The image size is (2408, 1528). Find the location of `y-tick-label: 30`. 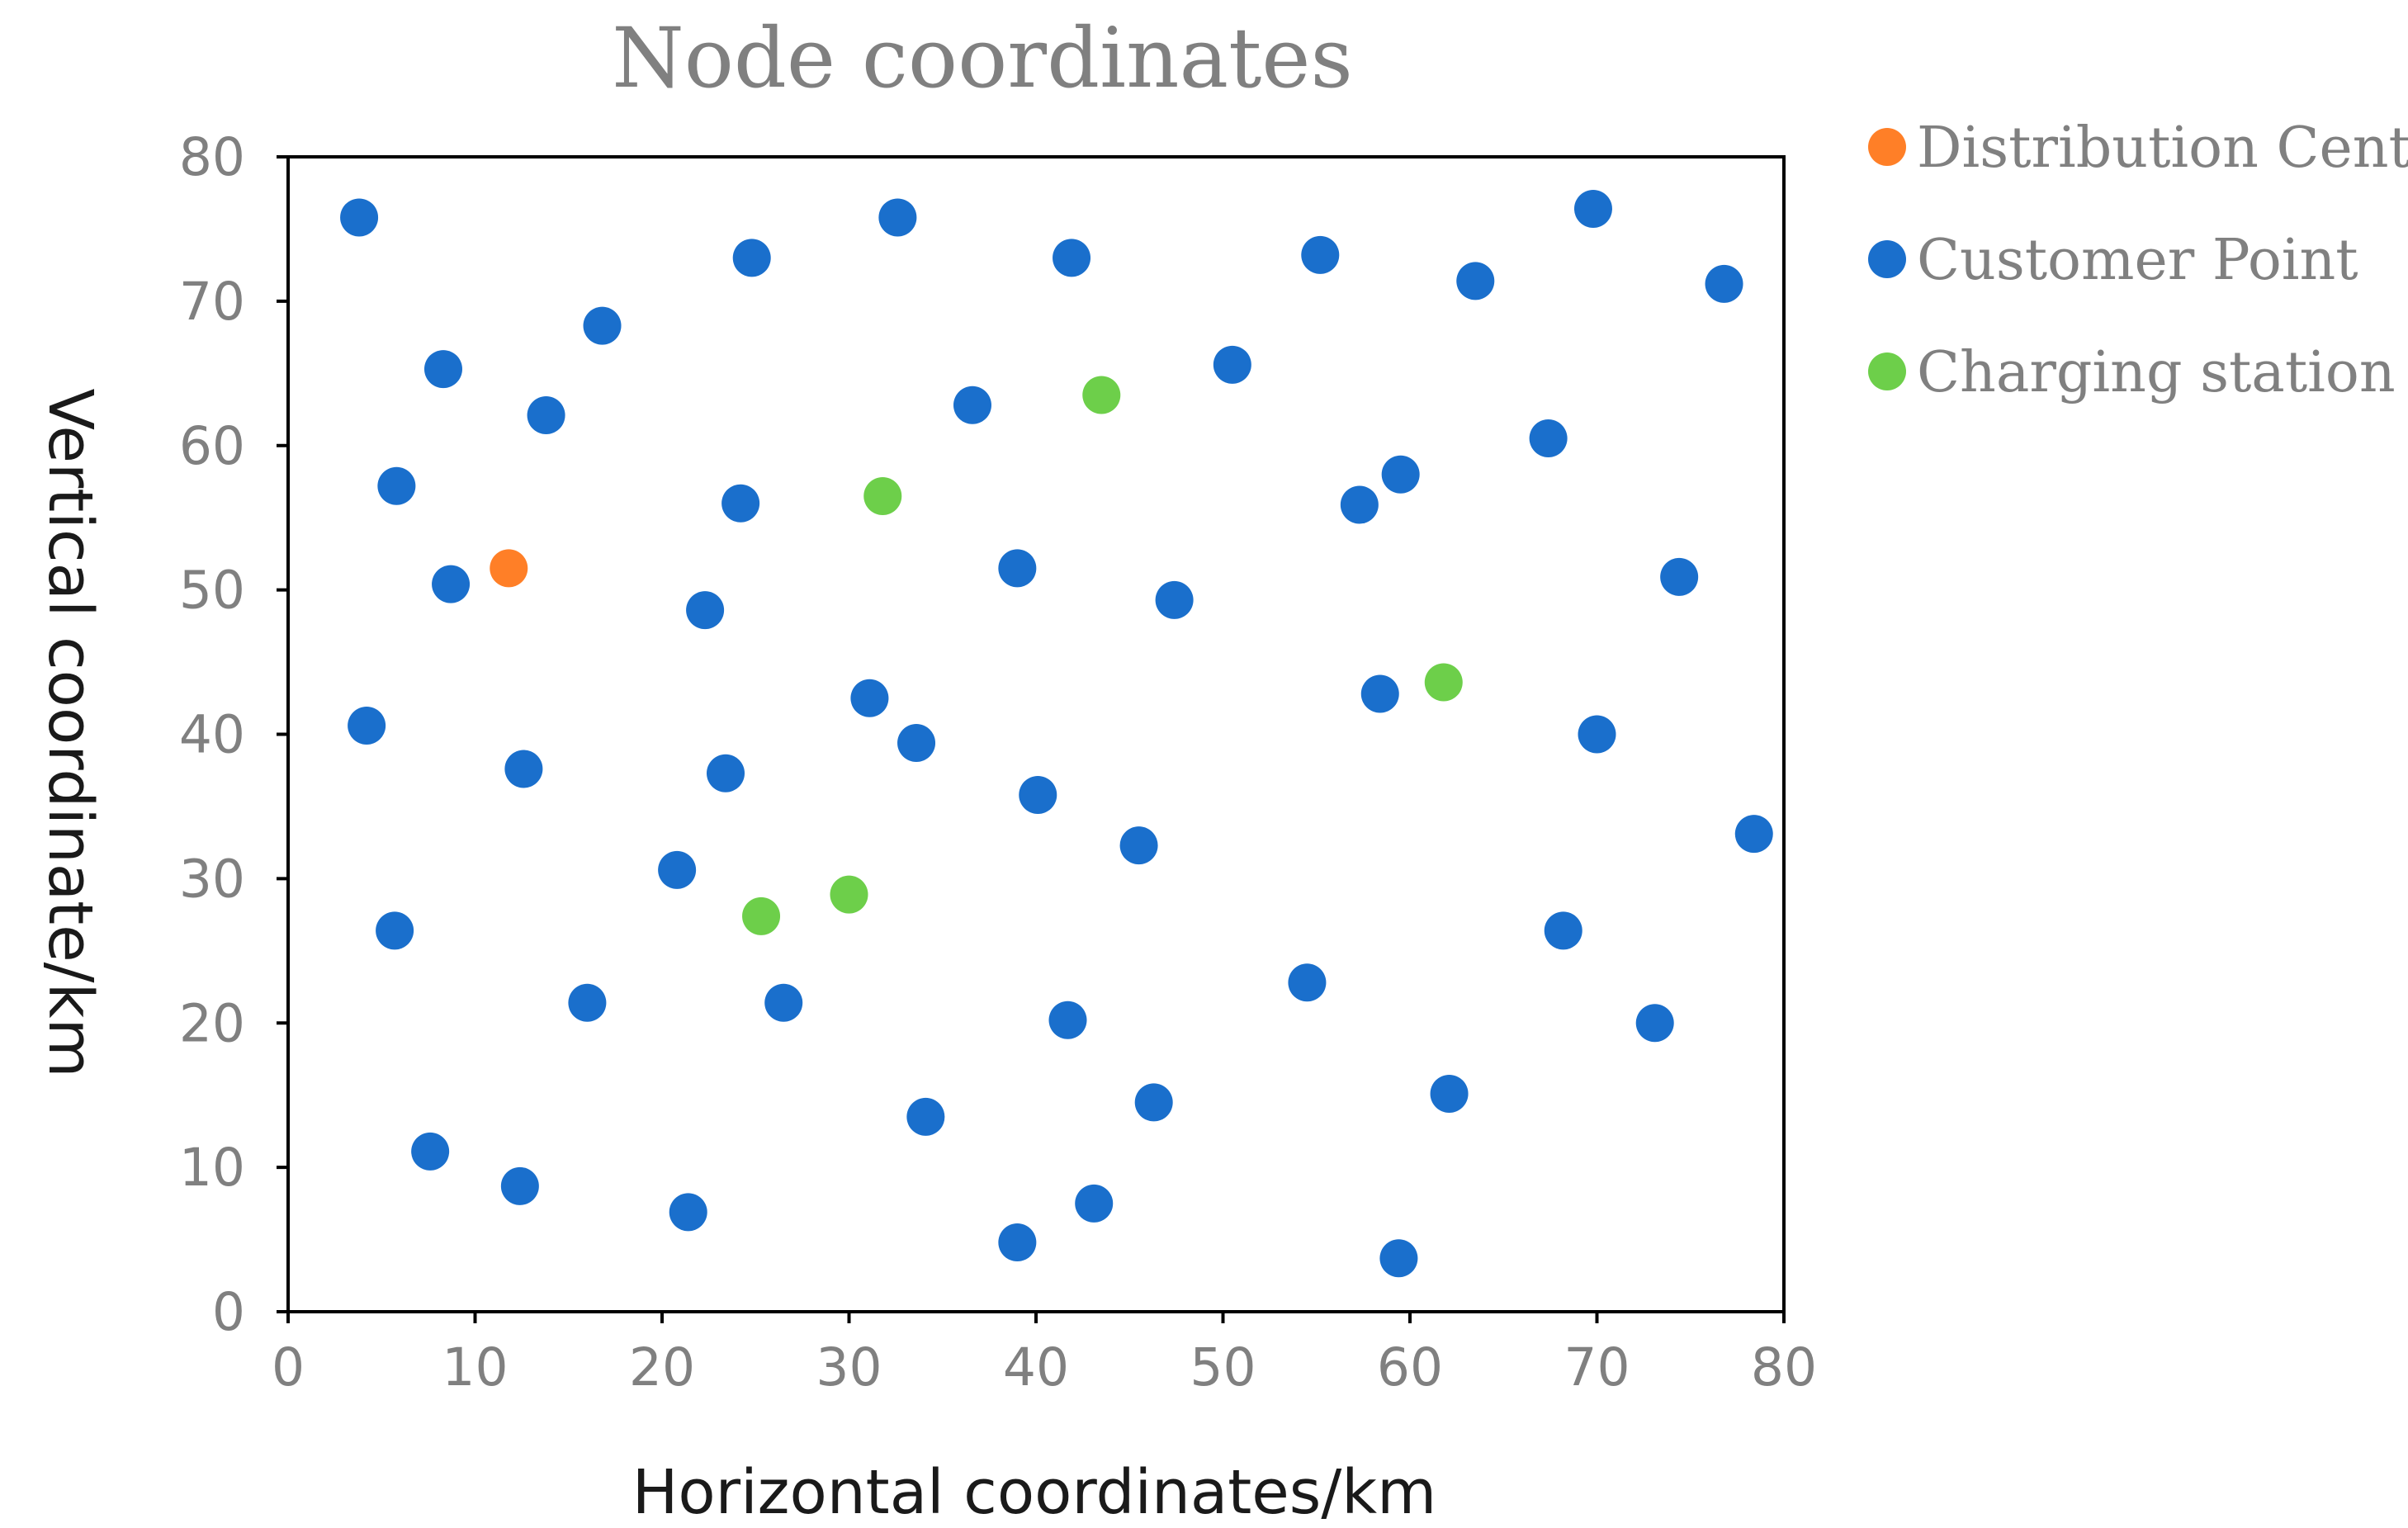

y-tick-label: 30 is located at coordinates (212, 879).